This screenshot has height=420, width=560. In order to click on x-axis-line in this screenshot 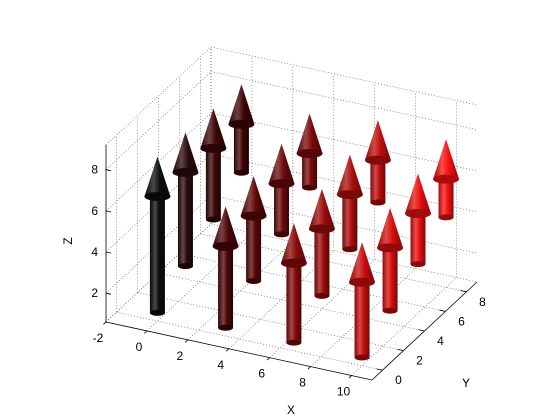, I will do `click(239, 351)`.